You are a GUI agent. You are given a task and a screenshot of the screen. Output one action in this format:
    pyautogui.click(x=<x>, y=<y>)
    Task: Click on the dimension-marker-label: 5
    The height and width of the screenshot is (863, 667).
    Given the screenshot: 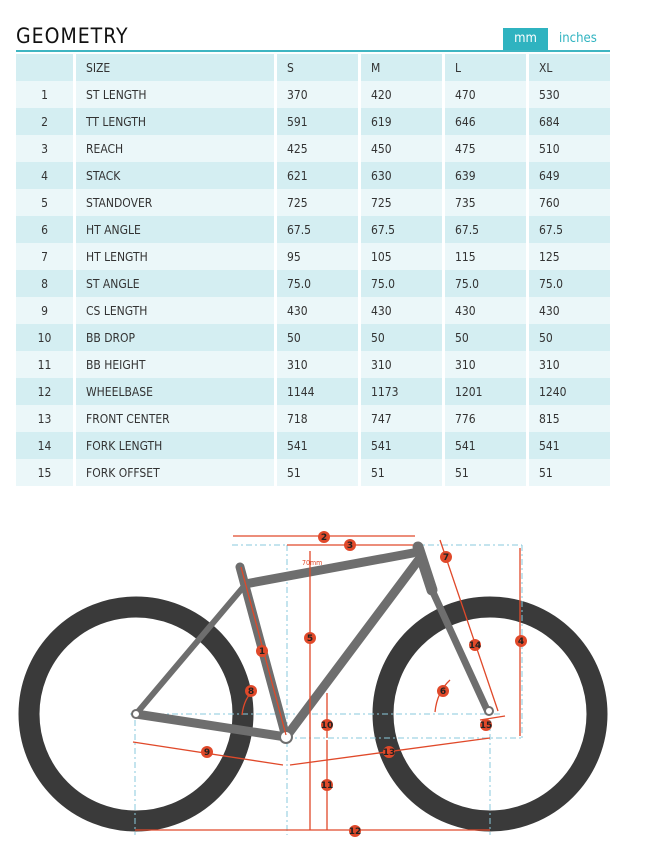 What is the action you would take?
    pyautogui.click(x=310, y=639)
    